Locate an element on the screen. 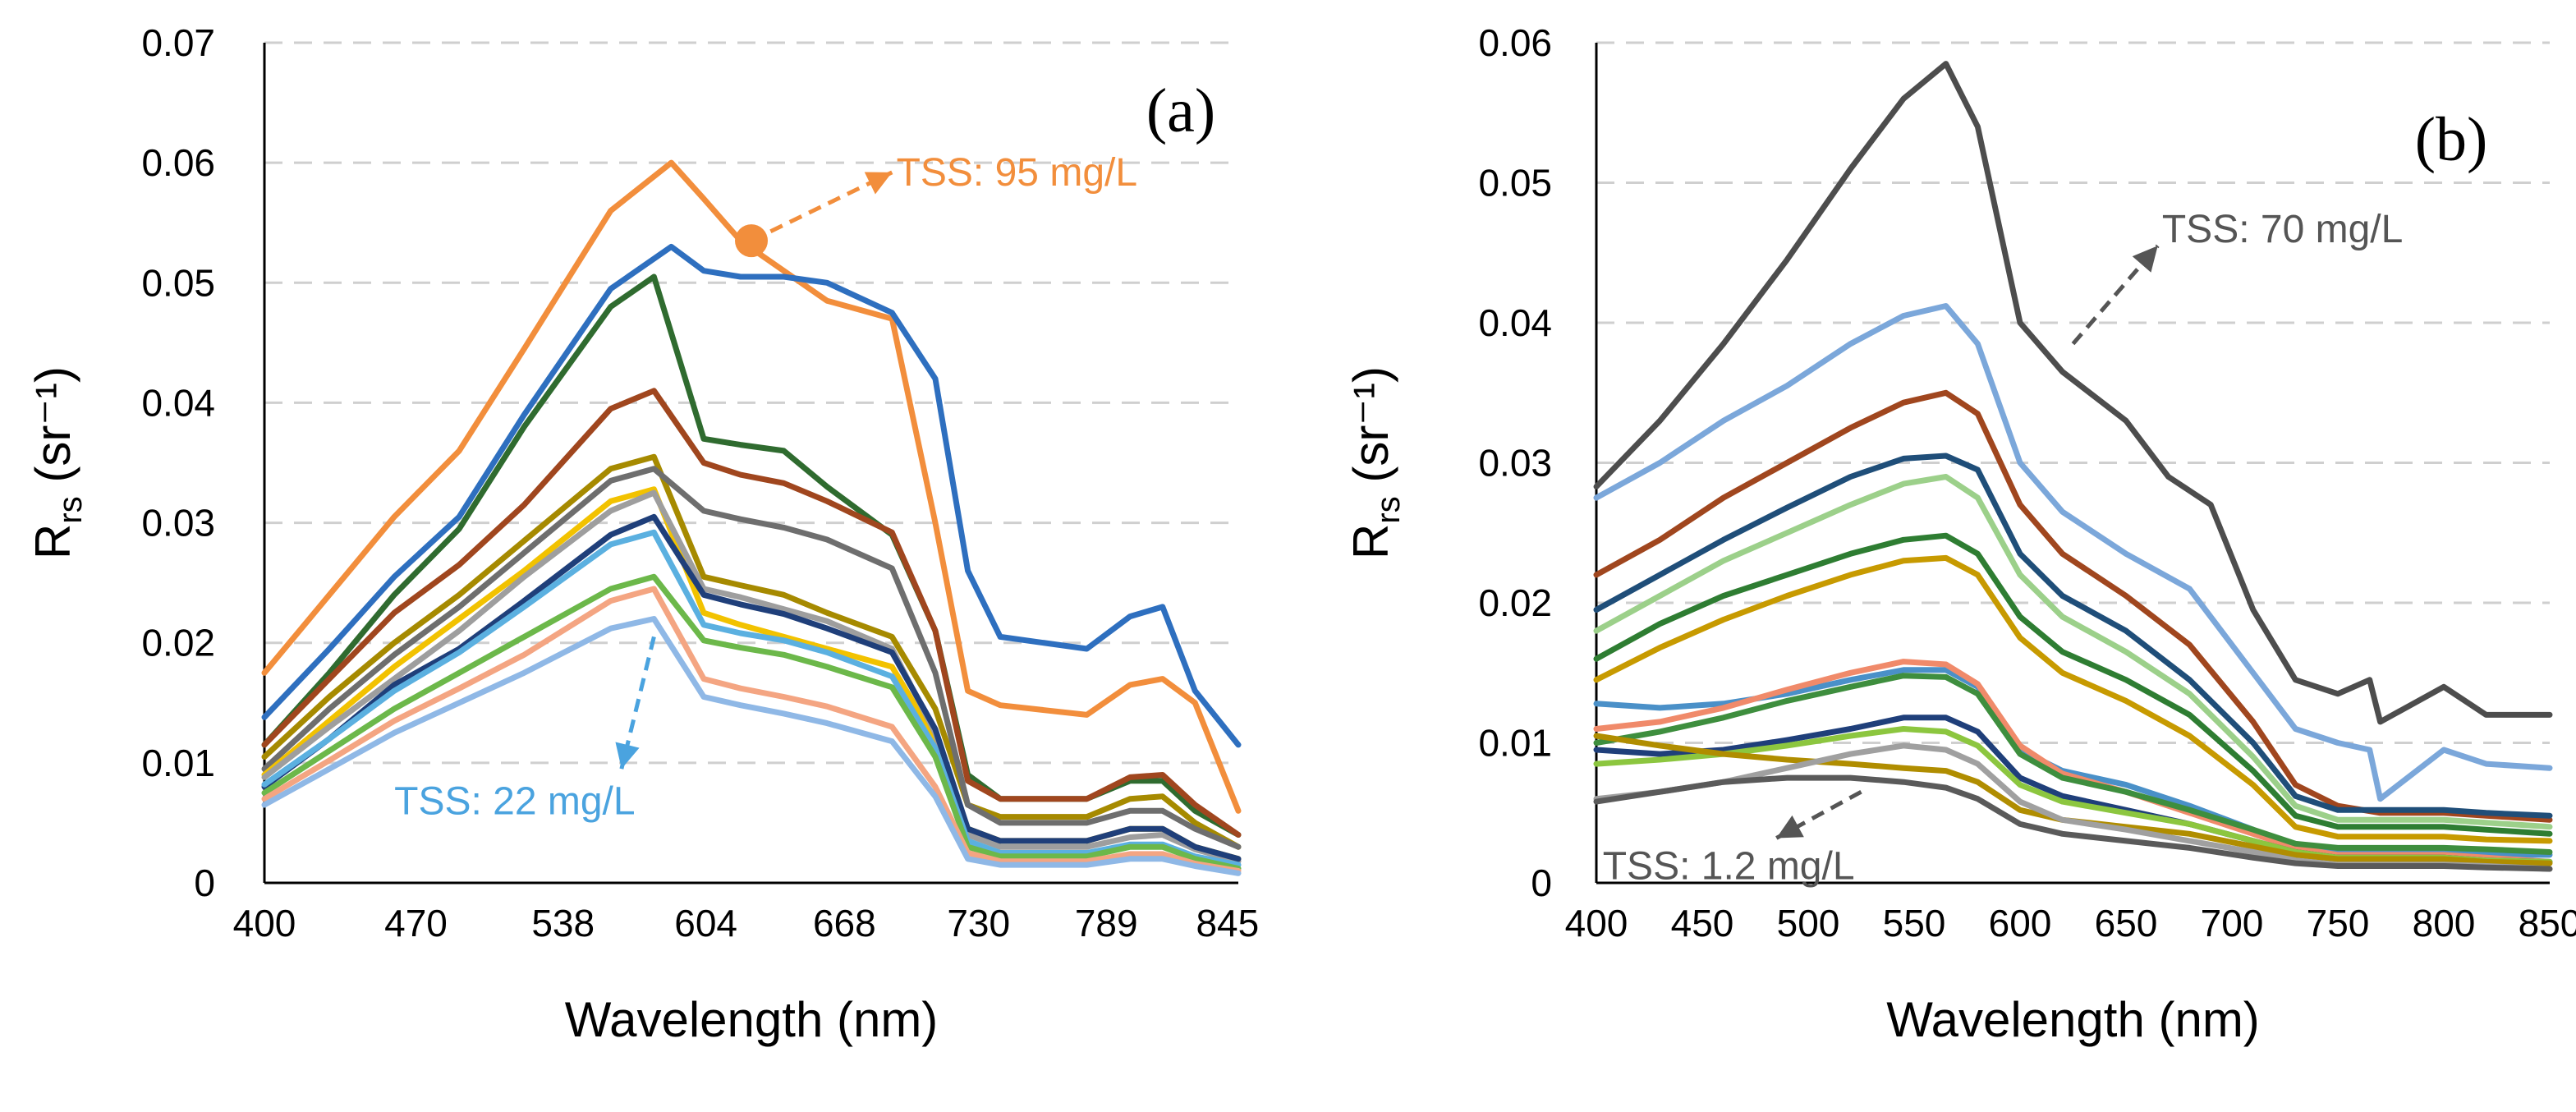 The height and width of the screenshot is (1112, 2576). annotation-label: TSS: 95 mg/L is located at coordinates (1017, 173).